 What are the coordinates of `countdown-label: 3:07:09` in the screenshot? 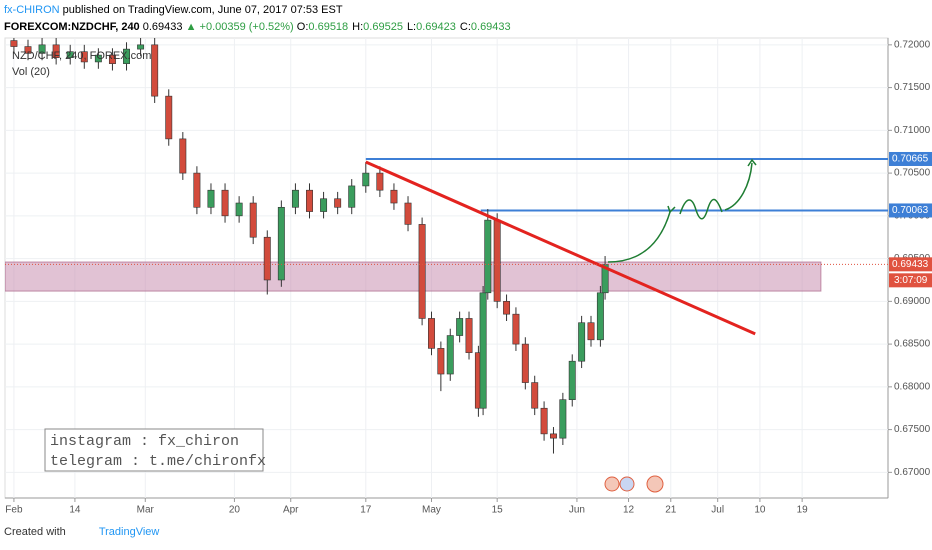 It's located at (911, 280).